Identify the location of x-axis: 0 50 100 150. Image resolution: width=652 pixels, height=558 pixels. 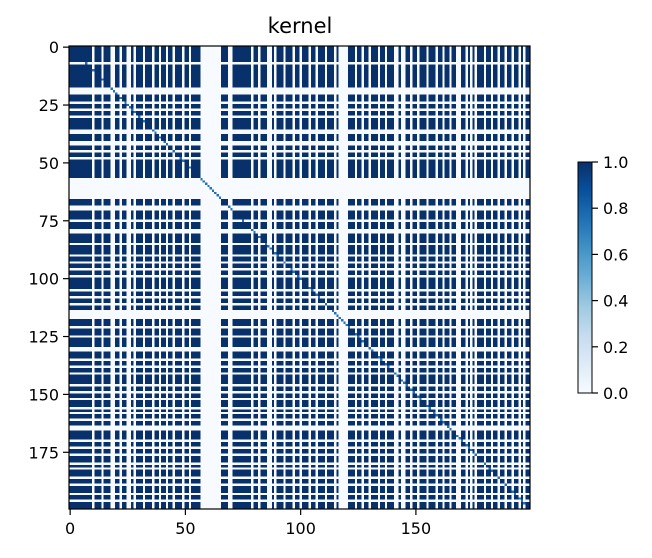
(248, 523).